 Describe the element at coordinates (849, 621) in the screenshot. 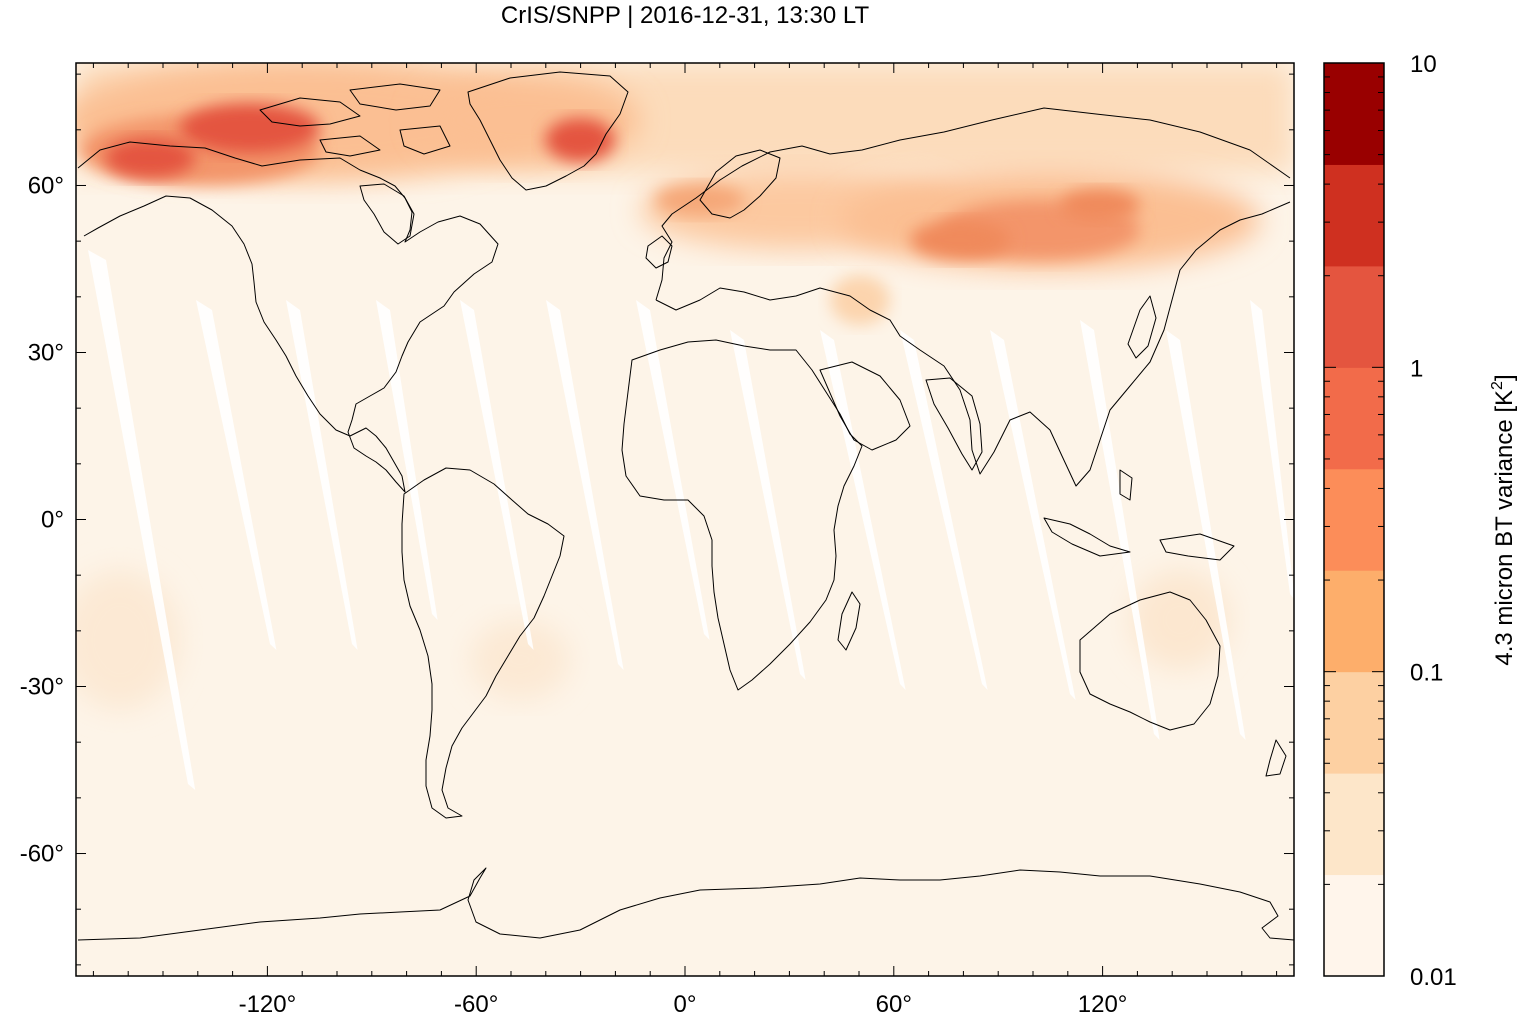

I see `coastline-madagascar` at that location.